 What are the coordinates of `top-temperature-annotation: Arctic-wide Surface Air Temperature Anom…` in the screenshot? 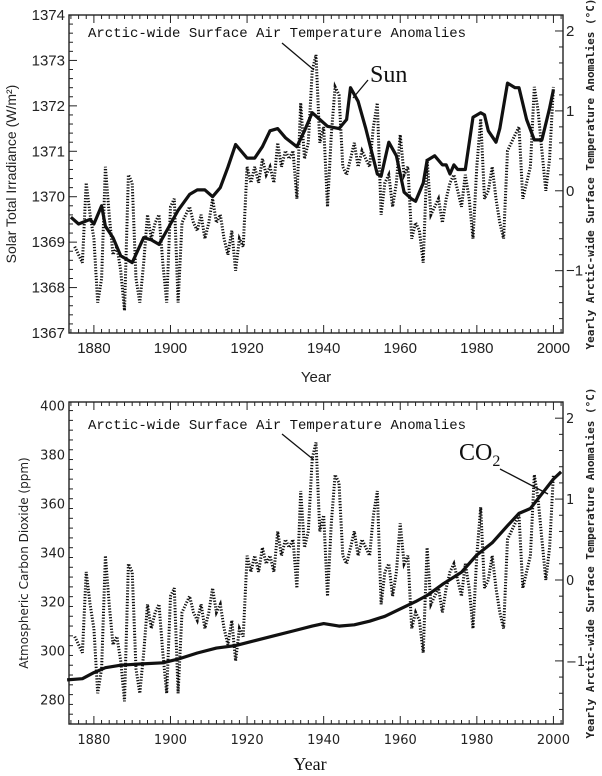 It's located at (277, 34).